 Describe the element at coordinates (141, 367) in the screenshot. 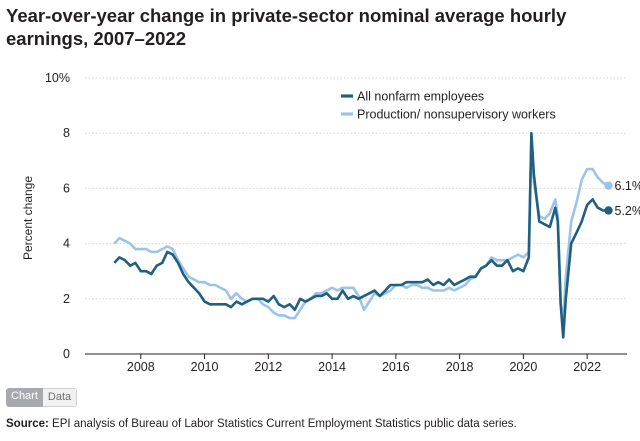

I see `x-tick-label: 2008` at that location.